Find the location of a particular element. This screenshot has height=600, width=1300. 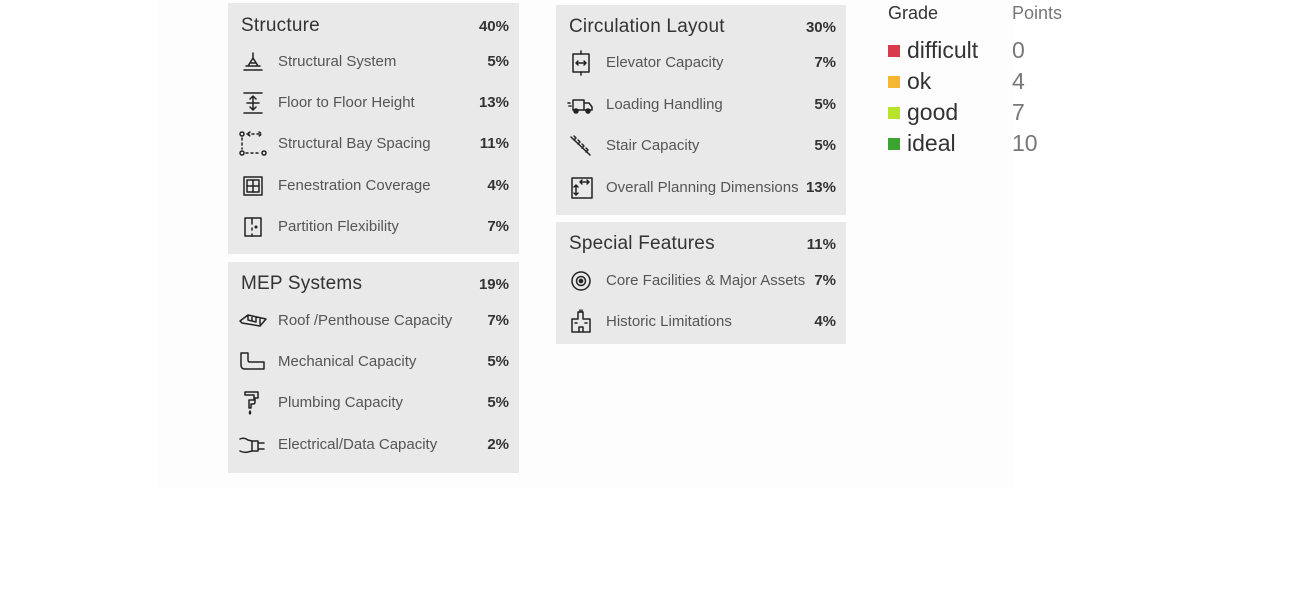

legend-swatch-ideal is located at coordinates (894, 144).